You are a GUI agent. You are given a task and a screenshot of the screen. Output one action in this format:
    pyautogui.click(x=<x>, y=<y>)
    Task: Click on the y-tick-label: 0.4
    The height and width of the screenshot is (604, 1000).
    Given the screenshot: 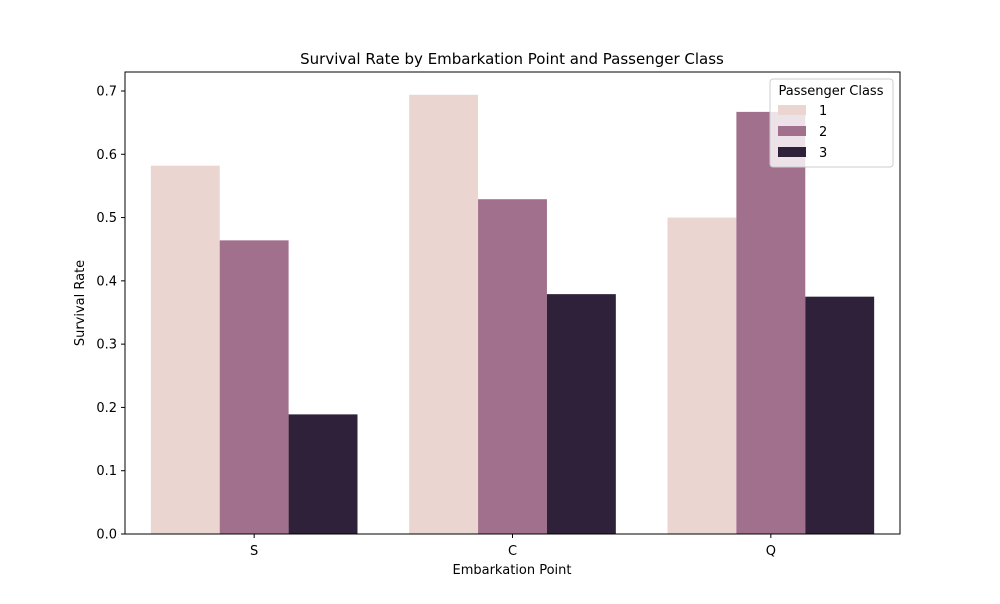 What is the action you would take?
    pyautogui.click(x=106, y=281)
    